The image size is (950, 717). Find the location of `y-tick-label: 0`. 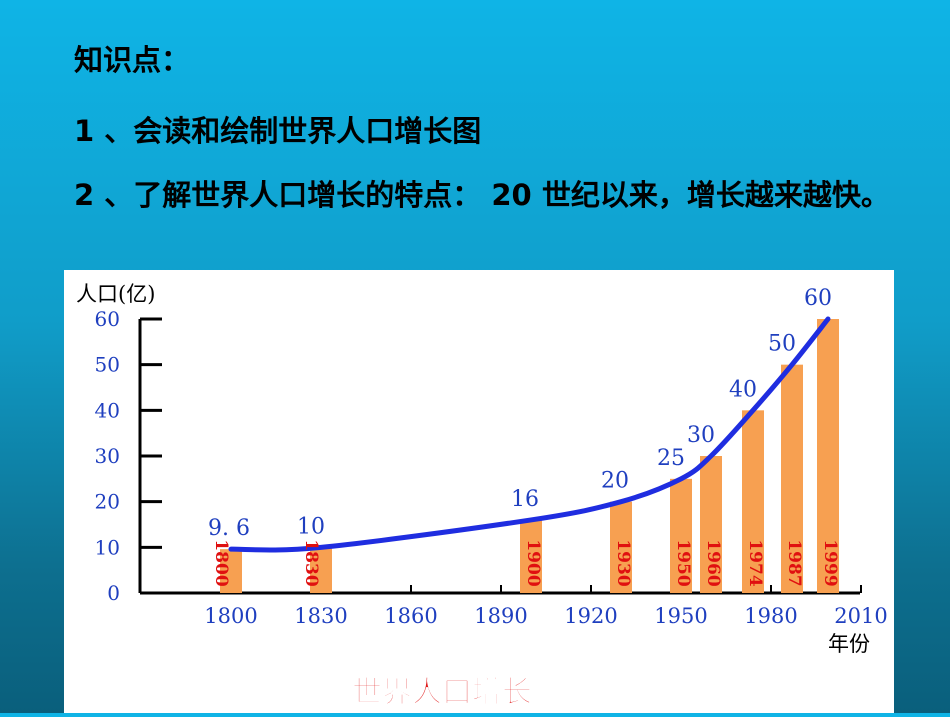

y-tick-label: 0 is located at coordinates (113, 593).